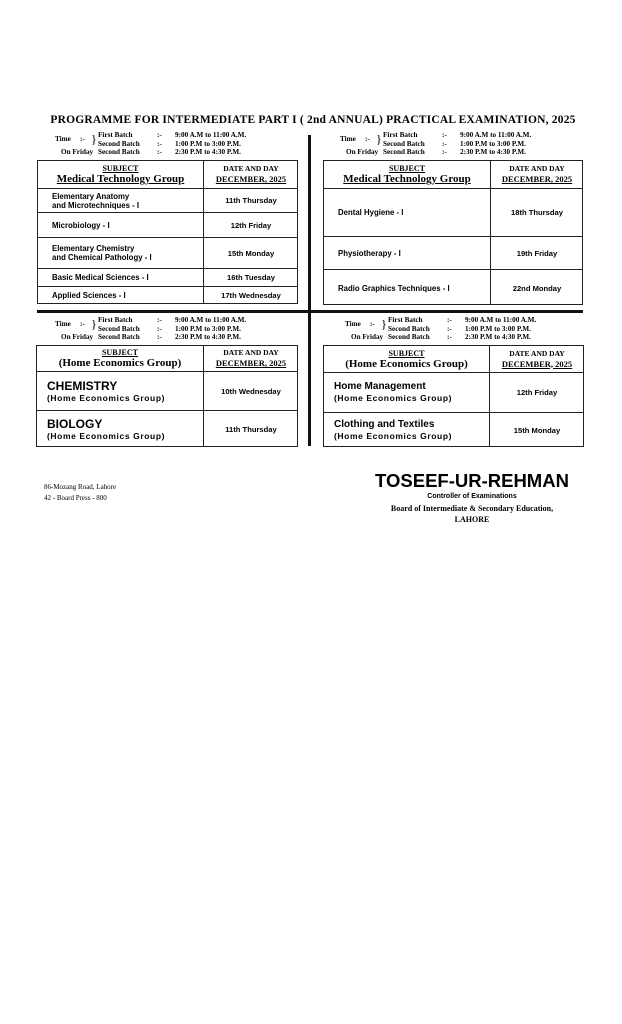  What do you see at coordinates (472, 496) in the screenshot?
I see `signatory-designation: Controller of Examinations` at bounding box center [472, 496].